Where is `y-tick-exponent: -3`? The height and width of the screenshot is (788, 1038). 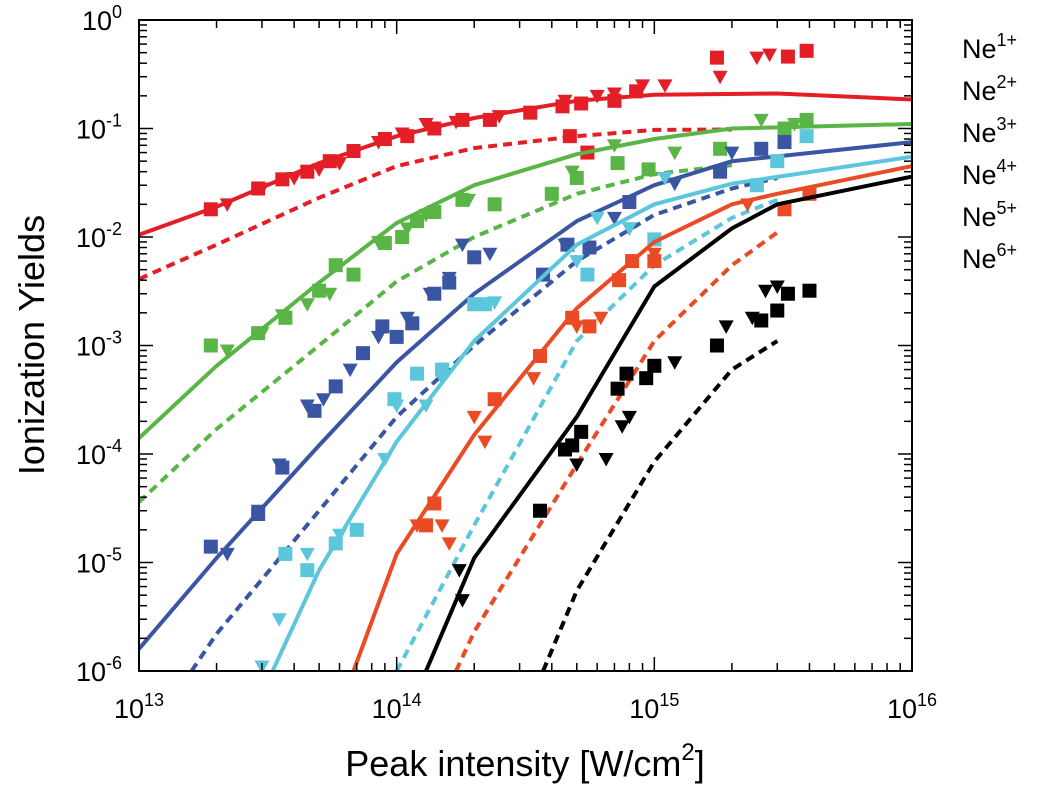
y-tick-exponent: -3 is located at coordinates (114, 338).